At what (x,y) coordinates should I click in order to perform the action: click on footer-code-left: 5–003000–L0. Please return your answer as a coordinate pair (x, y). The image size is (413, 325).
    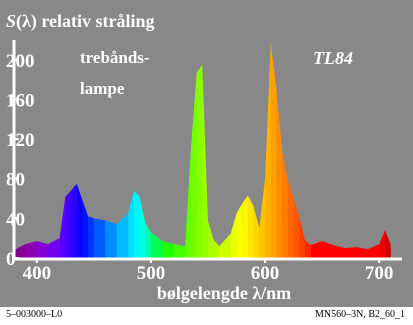
    Looking at the image, I should click on (34, 314).